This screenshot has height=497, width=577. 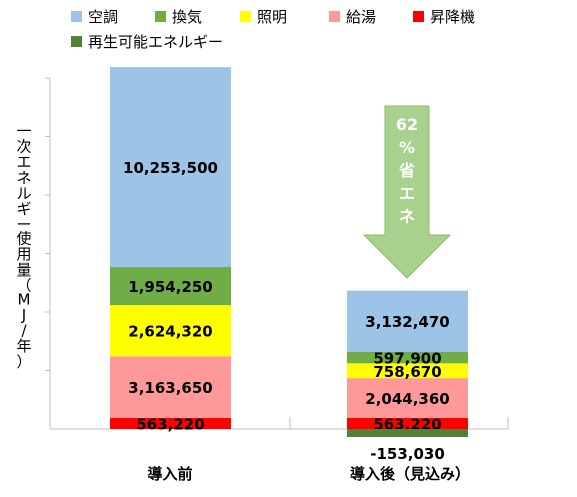 I want to click on data-label-0-2: 2,624,320, so click(x=170, y=332).